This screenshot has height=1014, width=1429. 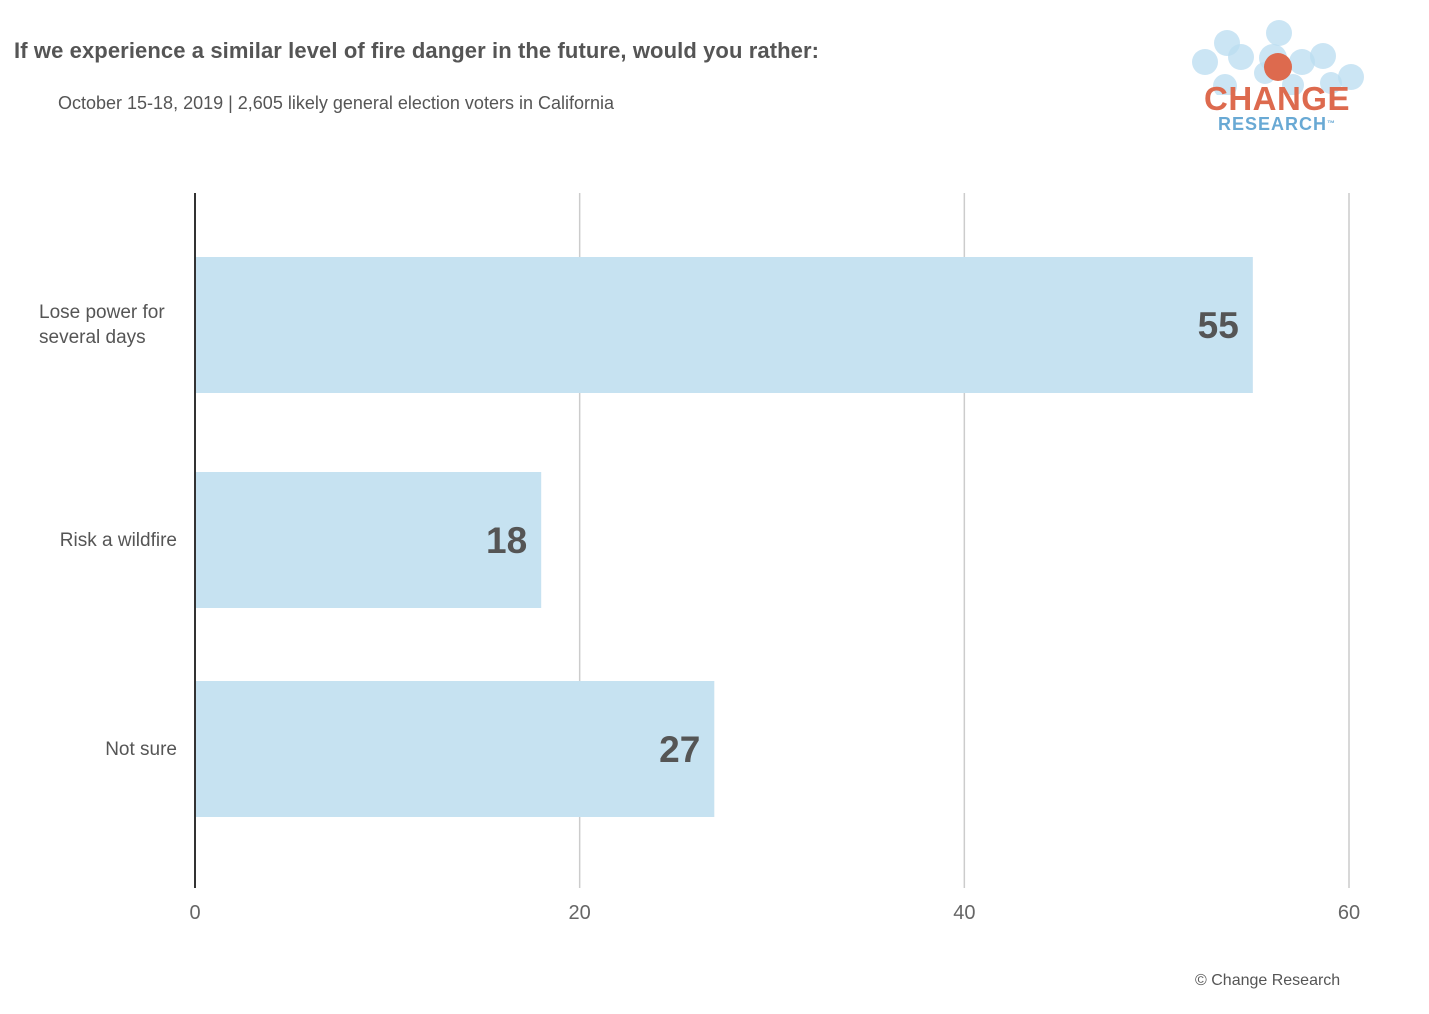 What do you see at coordinates (1331, 123) in the screenshot?
I see `logo-trademark: ™` at bounding box center [1331, 123].